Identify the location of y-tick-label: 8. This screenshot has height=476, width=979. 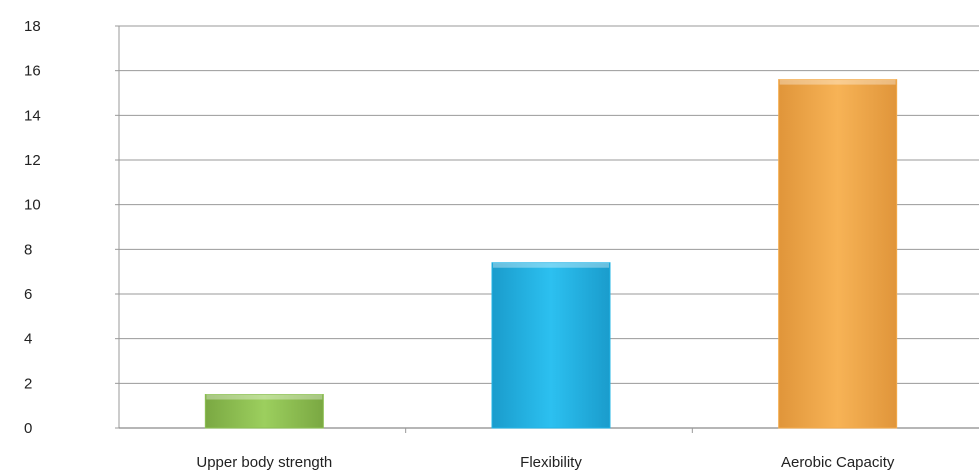
(28, 249).